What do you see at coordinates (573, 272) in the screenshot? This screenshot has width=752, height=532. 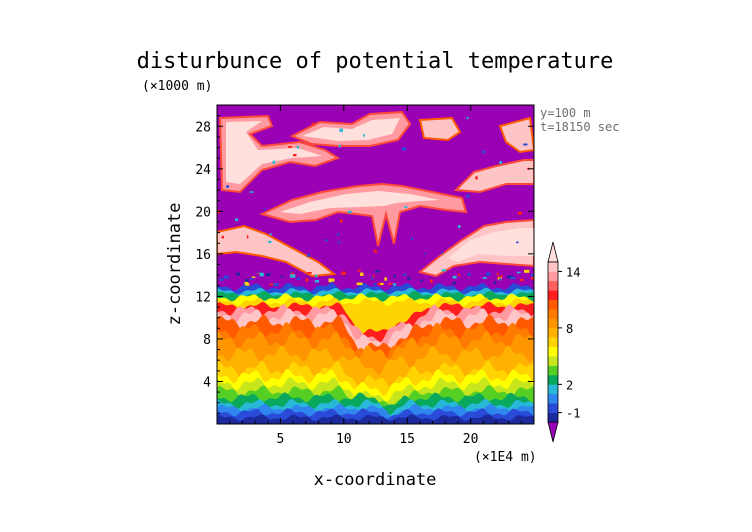 I see `colorbar-tick-label: 14` at bounding box center [573, 272].